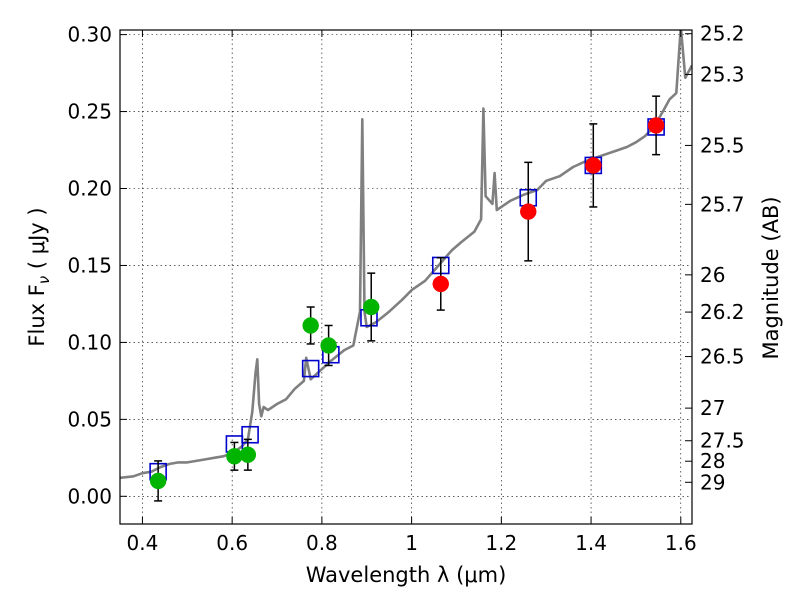 The height and width of the screenshot is (600, 800). I want to click on x-tick-label: 1.2, so click(501, 543).